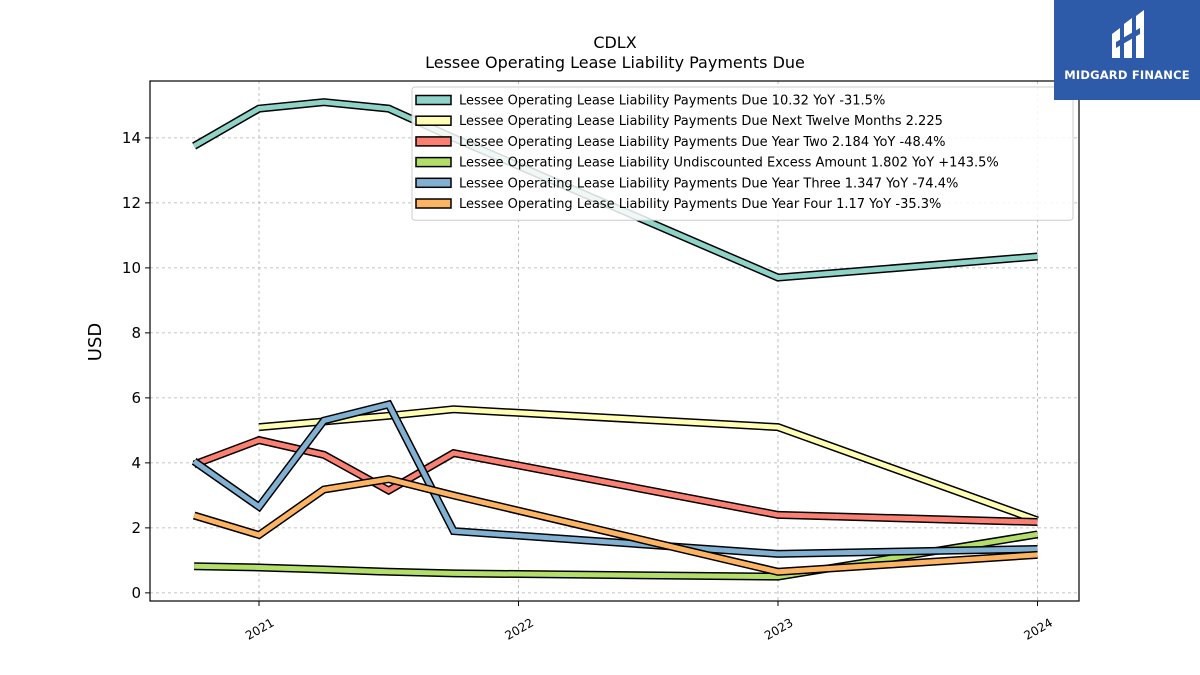  What do you see at coordinates (136, 333) in the screenshot?
I see `y-tick-label: 8` at bounding box center [136, 333].